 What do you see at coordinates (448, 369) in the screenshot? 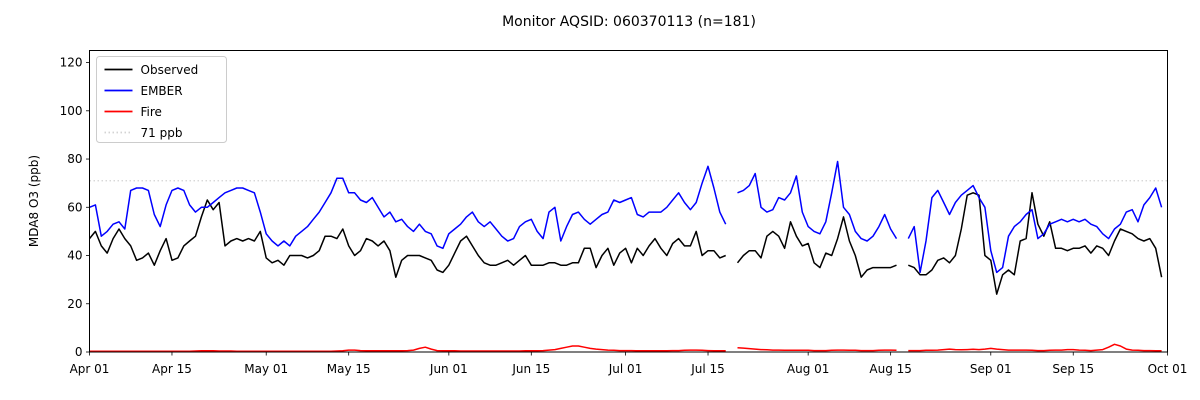
I see `x-tick-label: Jun 01` at bounding box center [448, 369].